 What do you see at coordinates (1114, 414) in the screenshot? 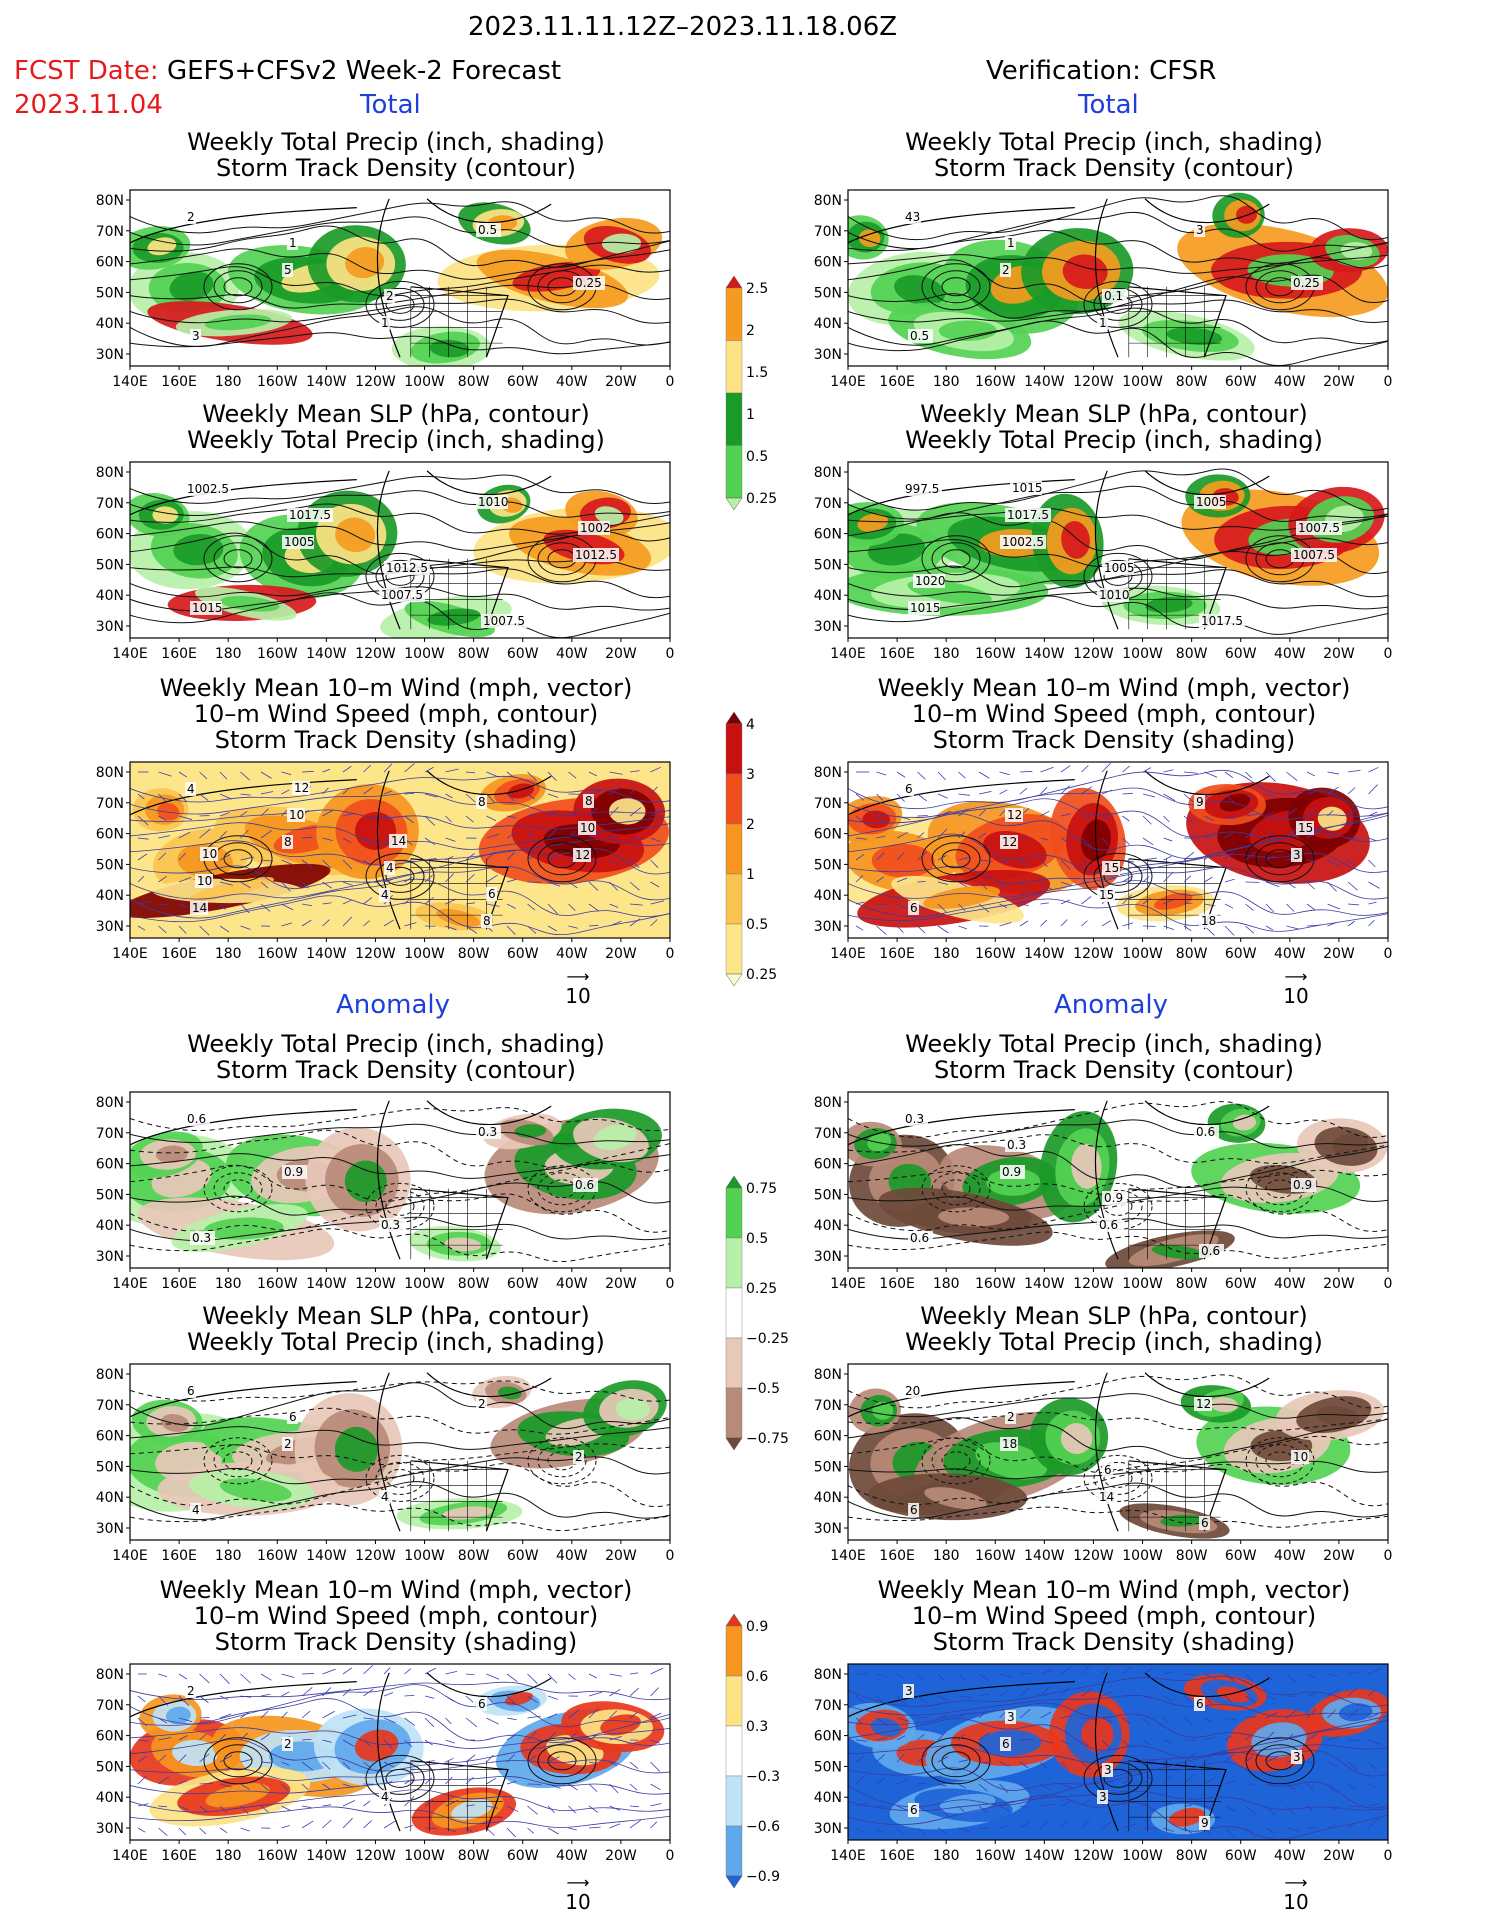
I see `title-ob-slp-1: Weekly Mean SLP (hPa, contour)` at bounding box center [1114, 414].